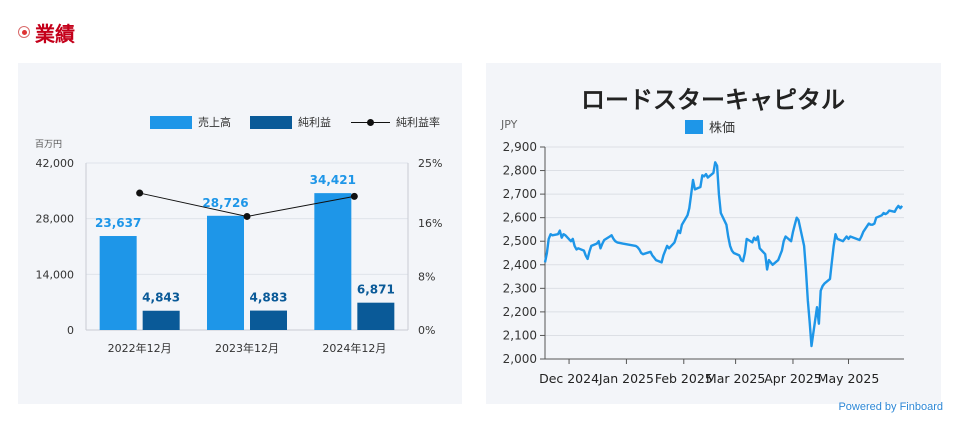  What do you see at coordinates (140, 348) in the screenshot?
I see `x-category-label: 2022年12月` at bounding box center [140, 348].